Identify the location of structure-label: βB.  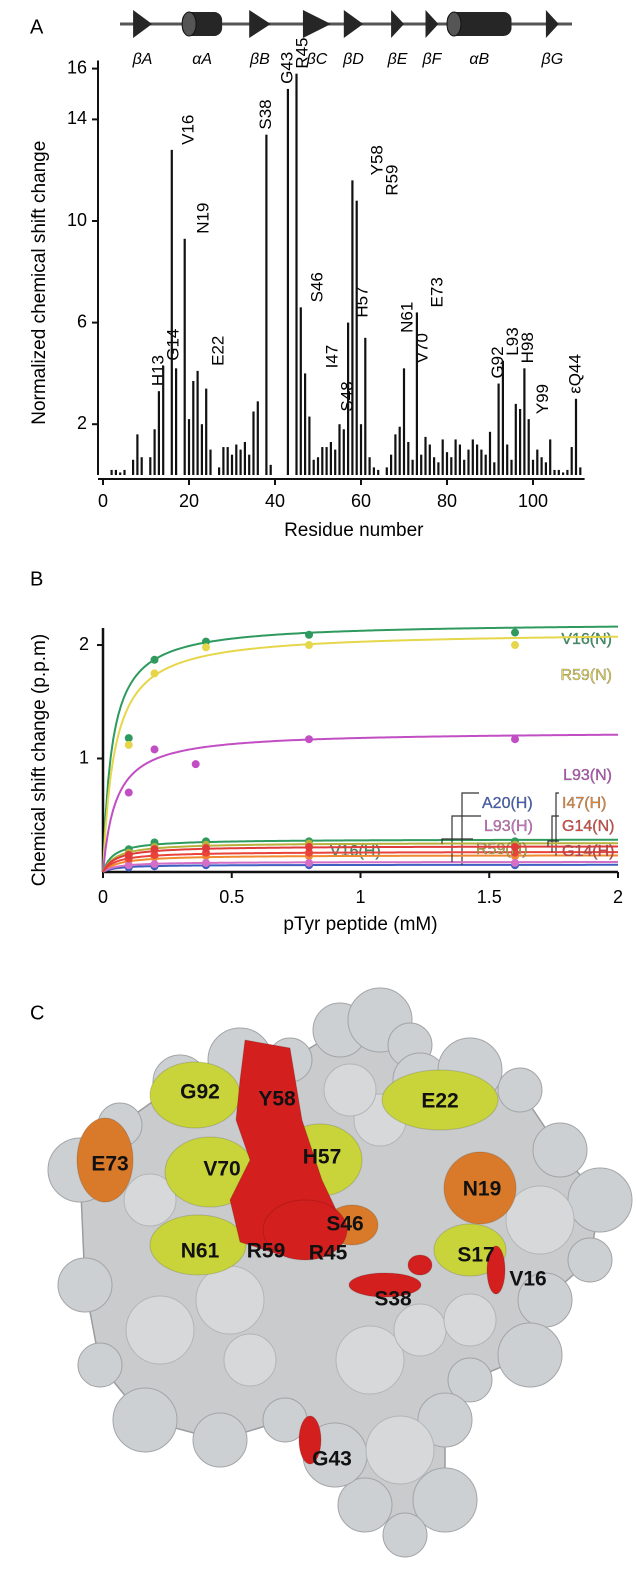
(259, 59).